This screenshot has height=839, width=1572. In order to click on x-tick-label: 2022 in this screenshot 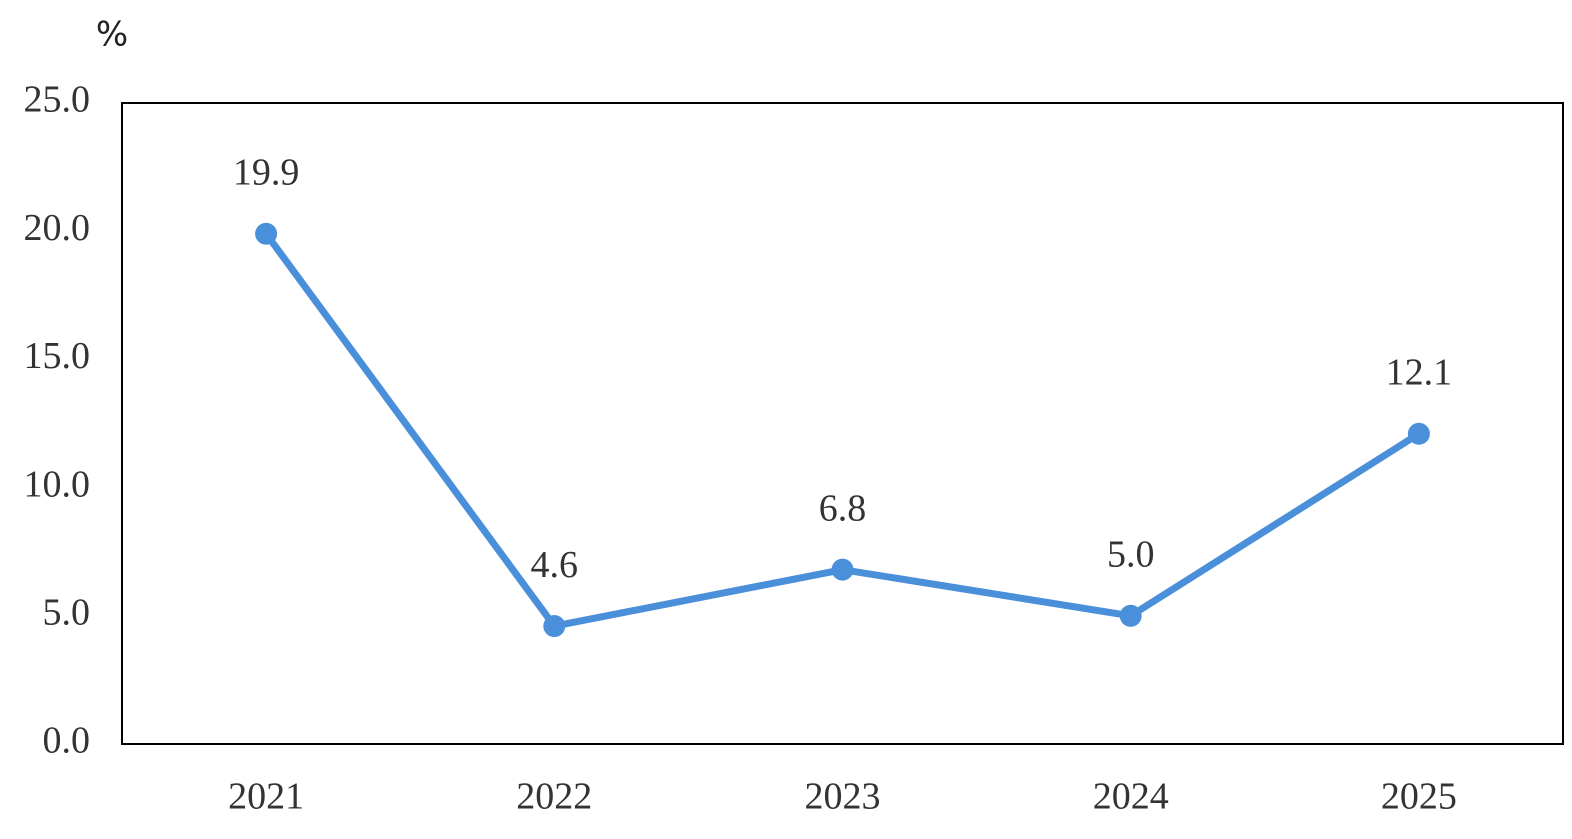, I will do `click(554, 797)`.